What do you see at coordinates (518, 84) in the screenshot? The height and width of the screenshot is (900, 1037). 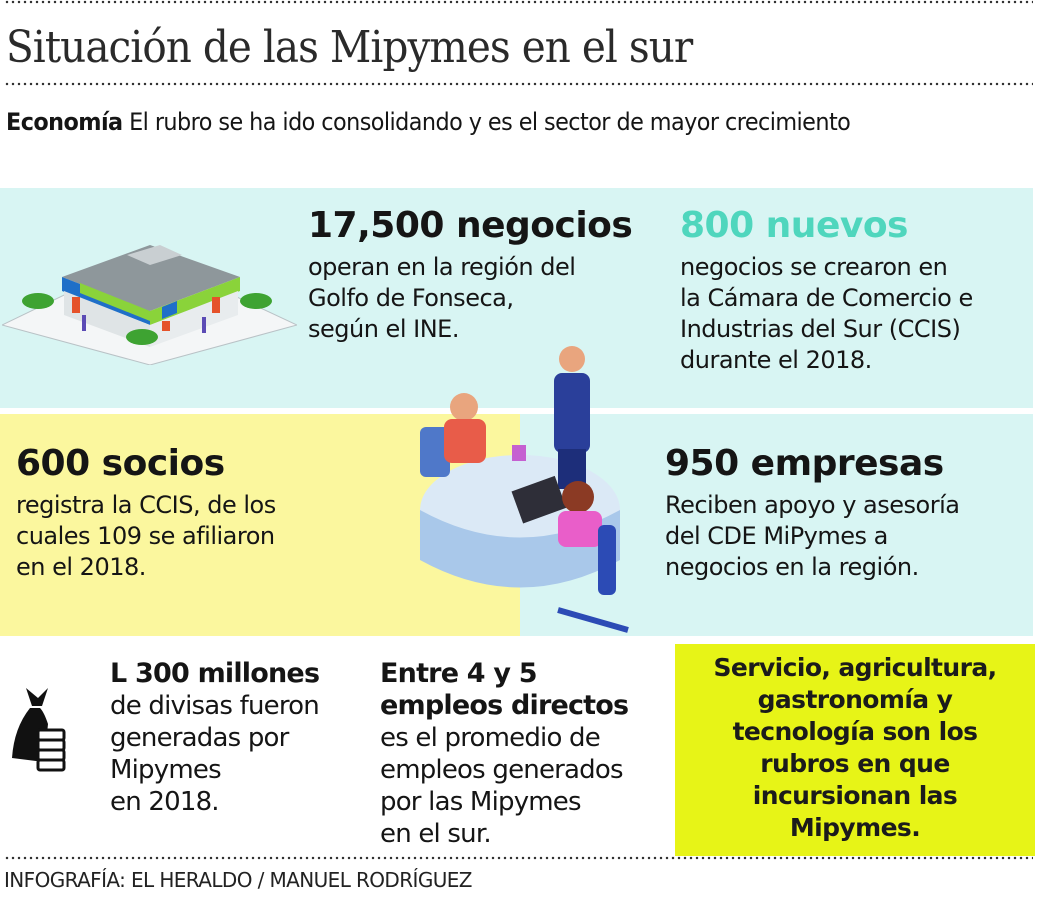 I see `title-dotted-rule` at bounding box center [518, 84].